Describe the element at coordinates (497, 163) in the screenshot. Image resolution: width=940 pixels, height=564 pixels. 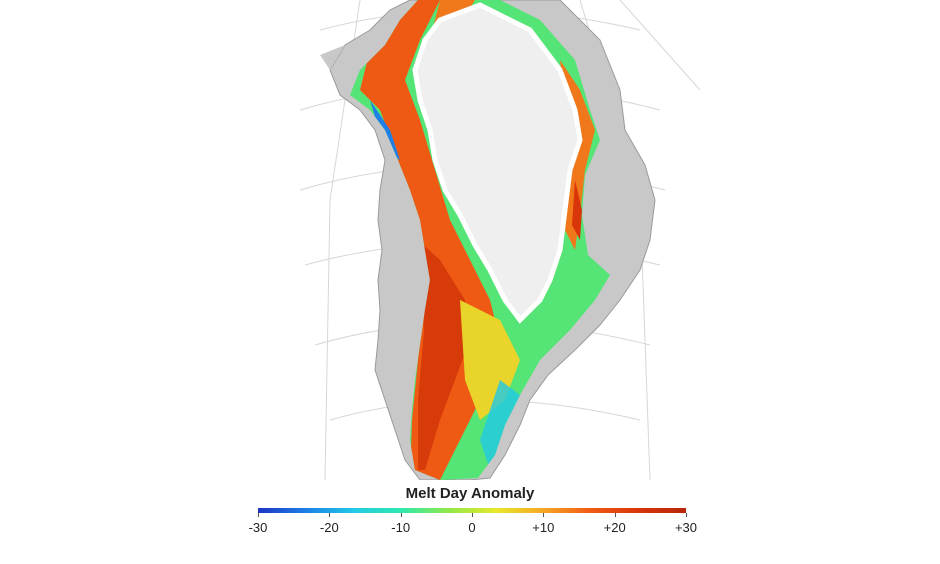
I see `ice-sheet-interior` at that location.